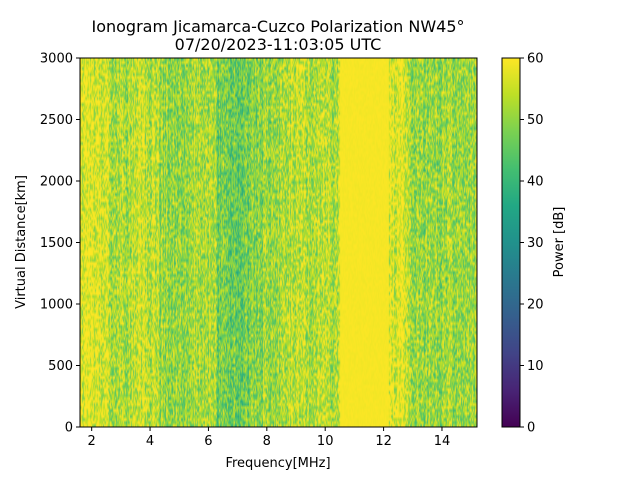 The width and height of the screenshot is (640, 480). I want to click on x-tick-label: 12, so click(383, 441).